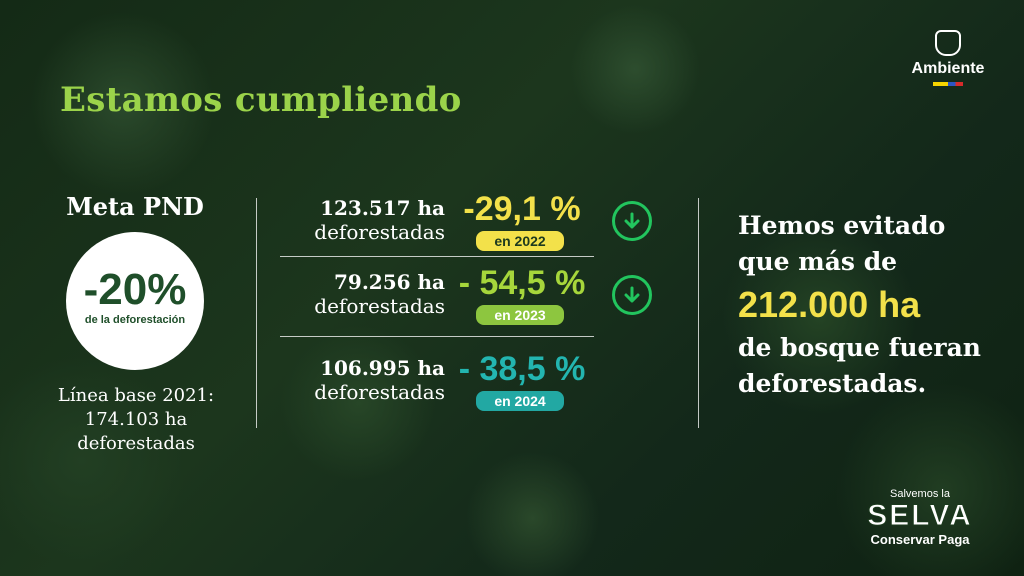 This screenshot has height=576, width=1024. What do you see at coordinates (389, 282) in the screenshot?
I see `hectares-value: 79.256 ha` at bounding box center [389, 282].